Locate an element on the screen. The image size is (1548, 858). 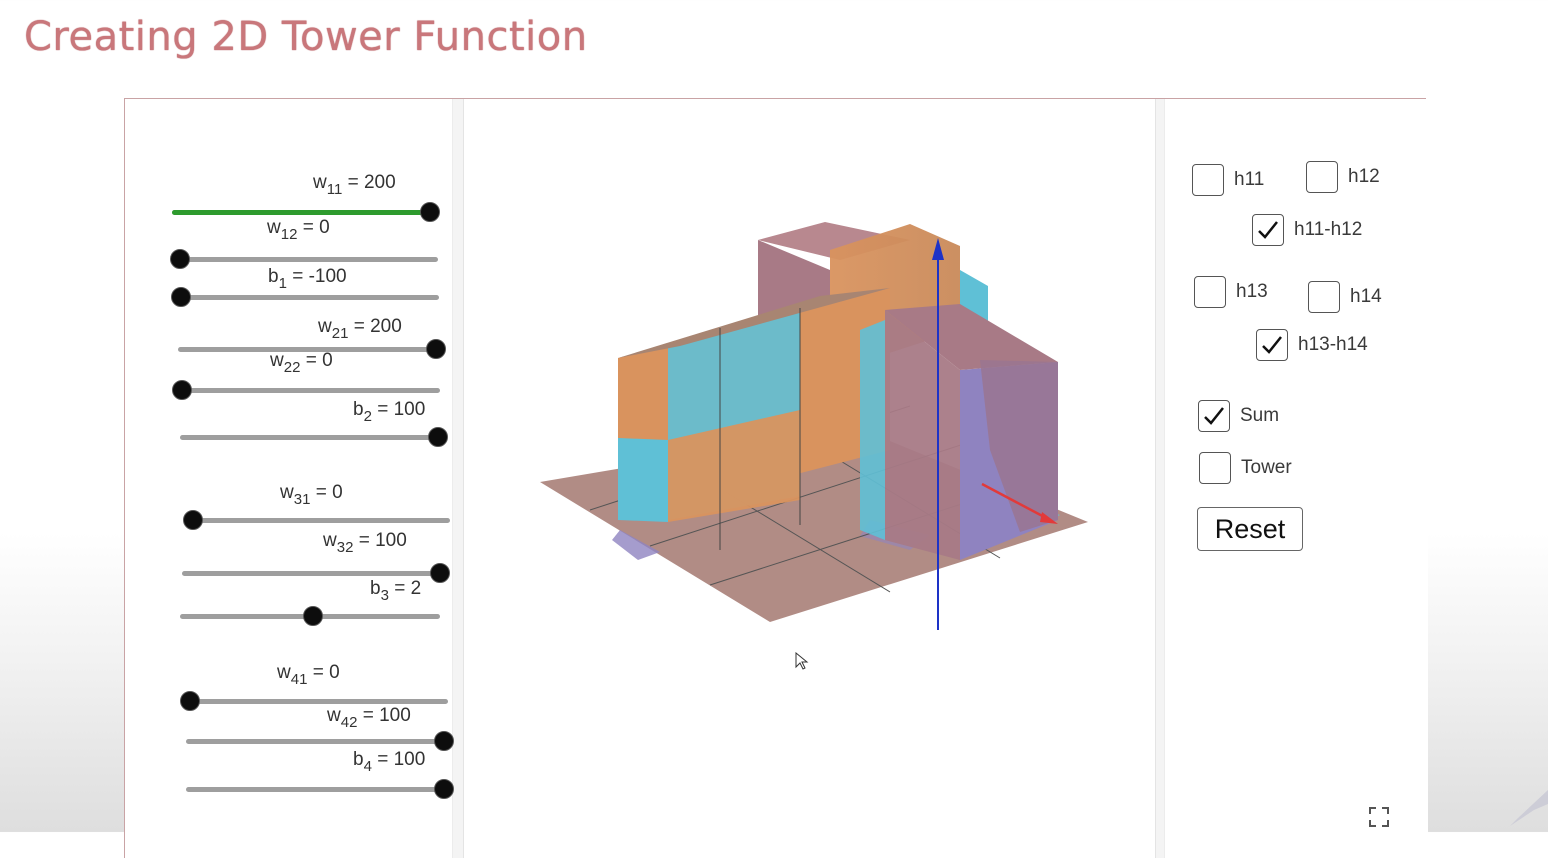
slider-subscript: 41 is located at coordinates (299, 679).